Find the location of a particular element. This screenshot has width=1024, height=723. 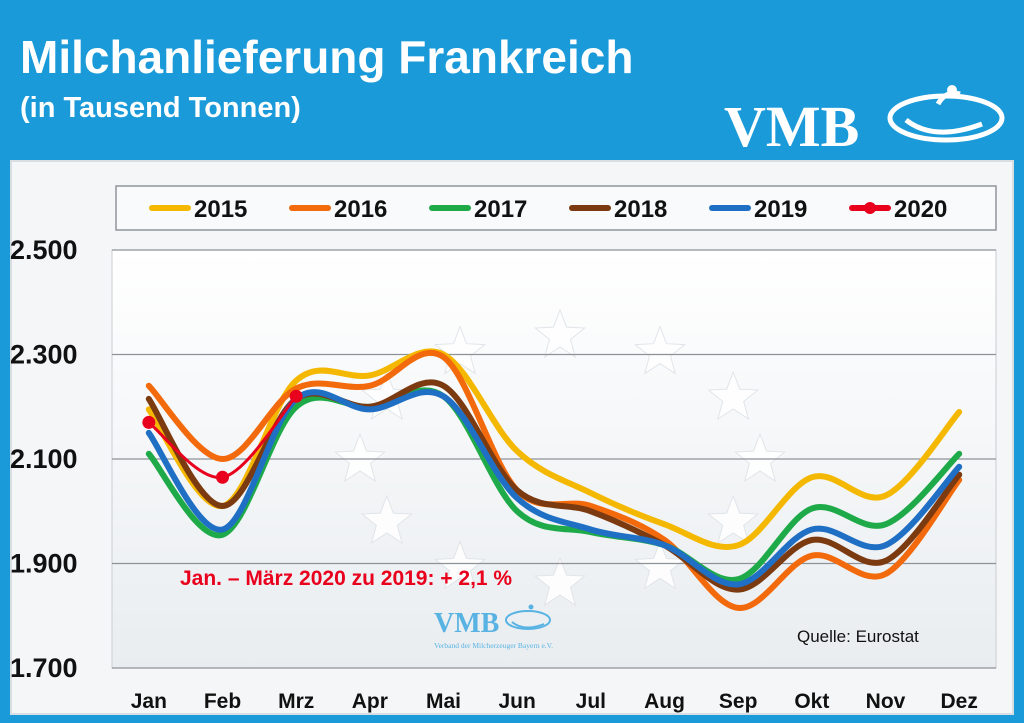

legend-label-2017: 2017 is located at coordinates (500, 209).